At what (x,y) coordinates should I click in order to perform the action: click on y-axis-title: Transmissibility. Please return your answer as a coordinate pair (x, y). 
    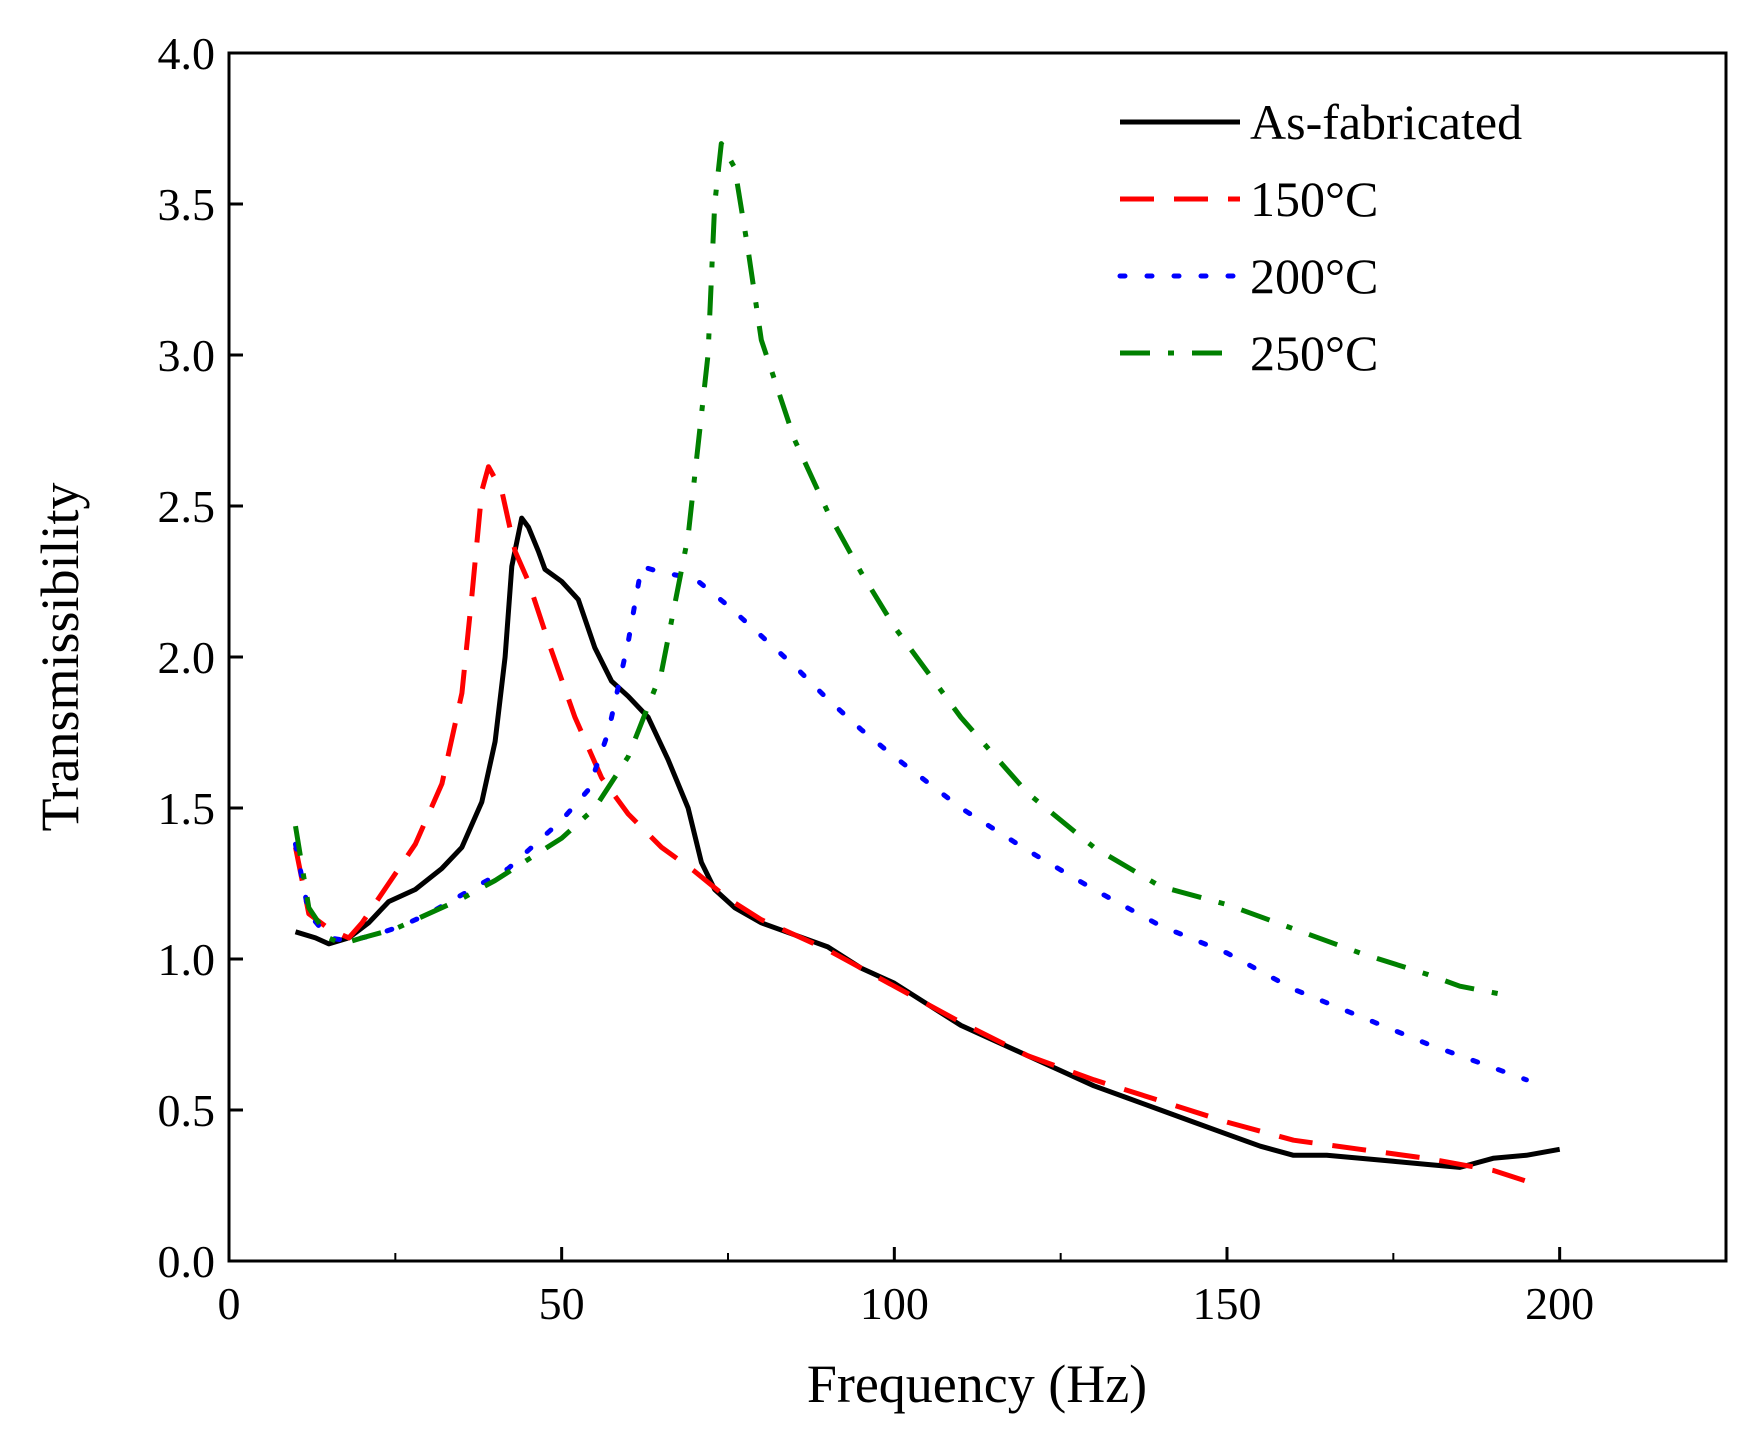
    Looking at the image, I should click on (60, 656).